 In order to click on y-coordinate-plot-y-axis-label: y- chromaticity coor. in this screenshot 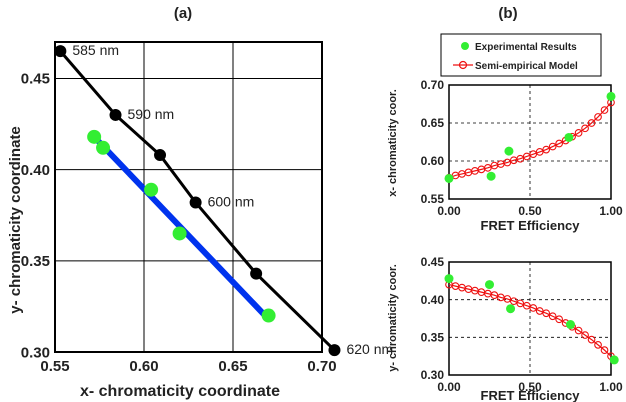, I will do `click(393, 318)`.